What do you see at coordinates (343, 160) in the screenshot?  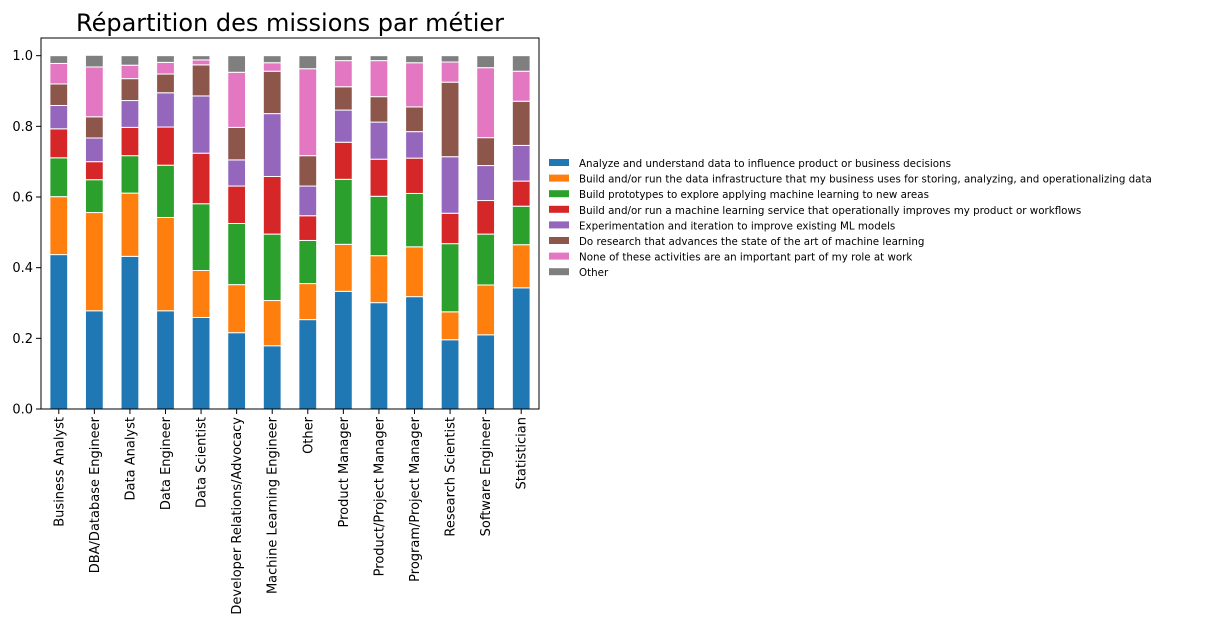 I see `bar-segment-product-manager-s3` at bounding box center [343, 160].